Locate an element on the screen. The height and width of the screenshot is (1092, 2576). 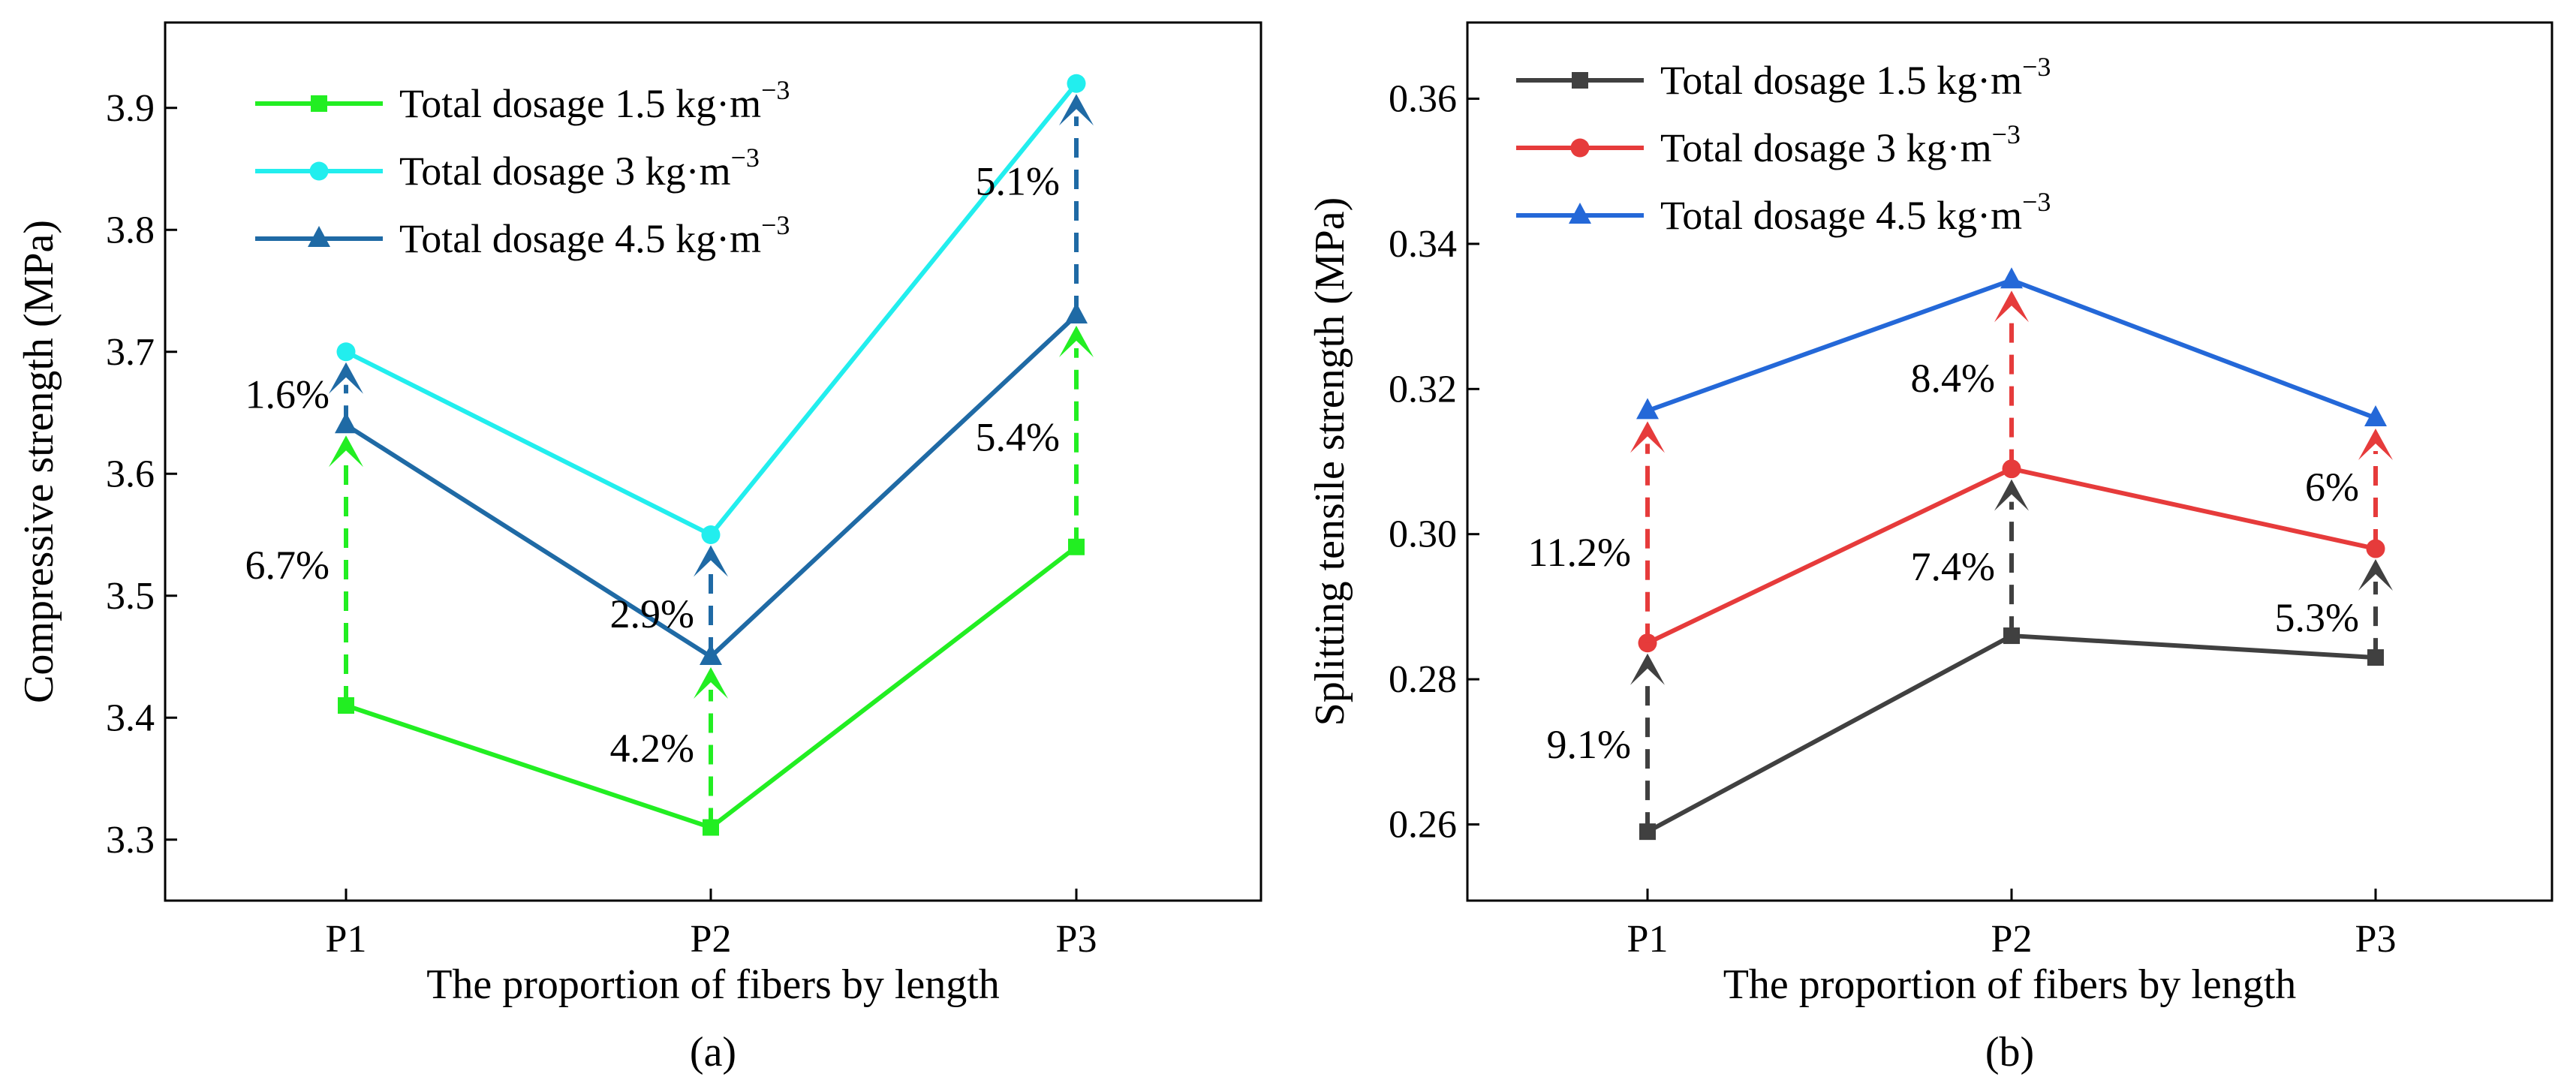
increase-label: 6.7% is located at coordinates (287, 565).